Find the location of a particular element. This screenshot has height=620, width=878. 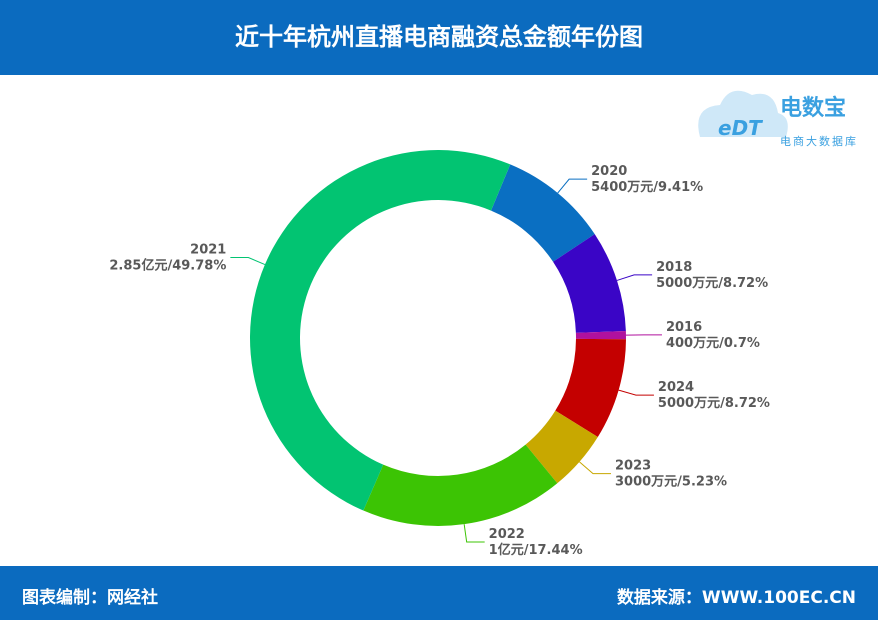

logo: eDT 电数宝 电商大数据库 is located at coordinates (778, 119).